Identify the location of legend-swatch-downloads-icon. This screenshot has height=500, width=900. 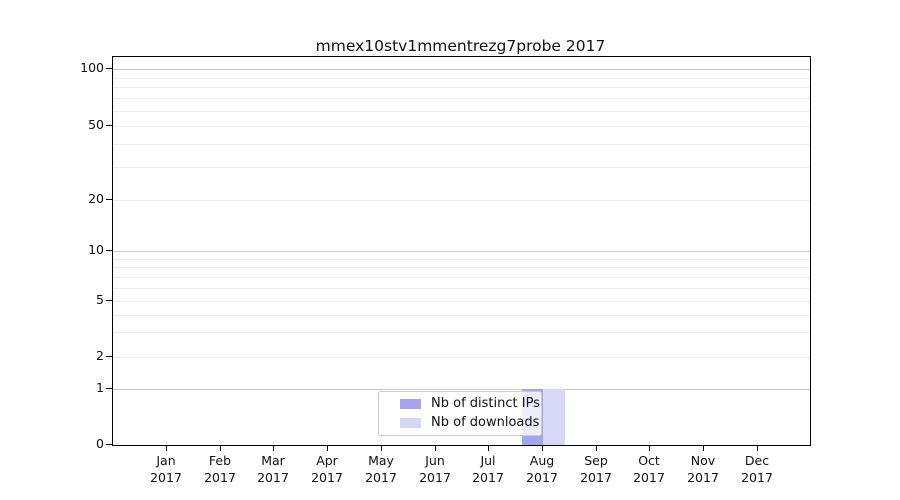
(410, 422).